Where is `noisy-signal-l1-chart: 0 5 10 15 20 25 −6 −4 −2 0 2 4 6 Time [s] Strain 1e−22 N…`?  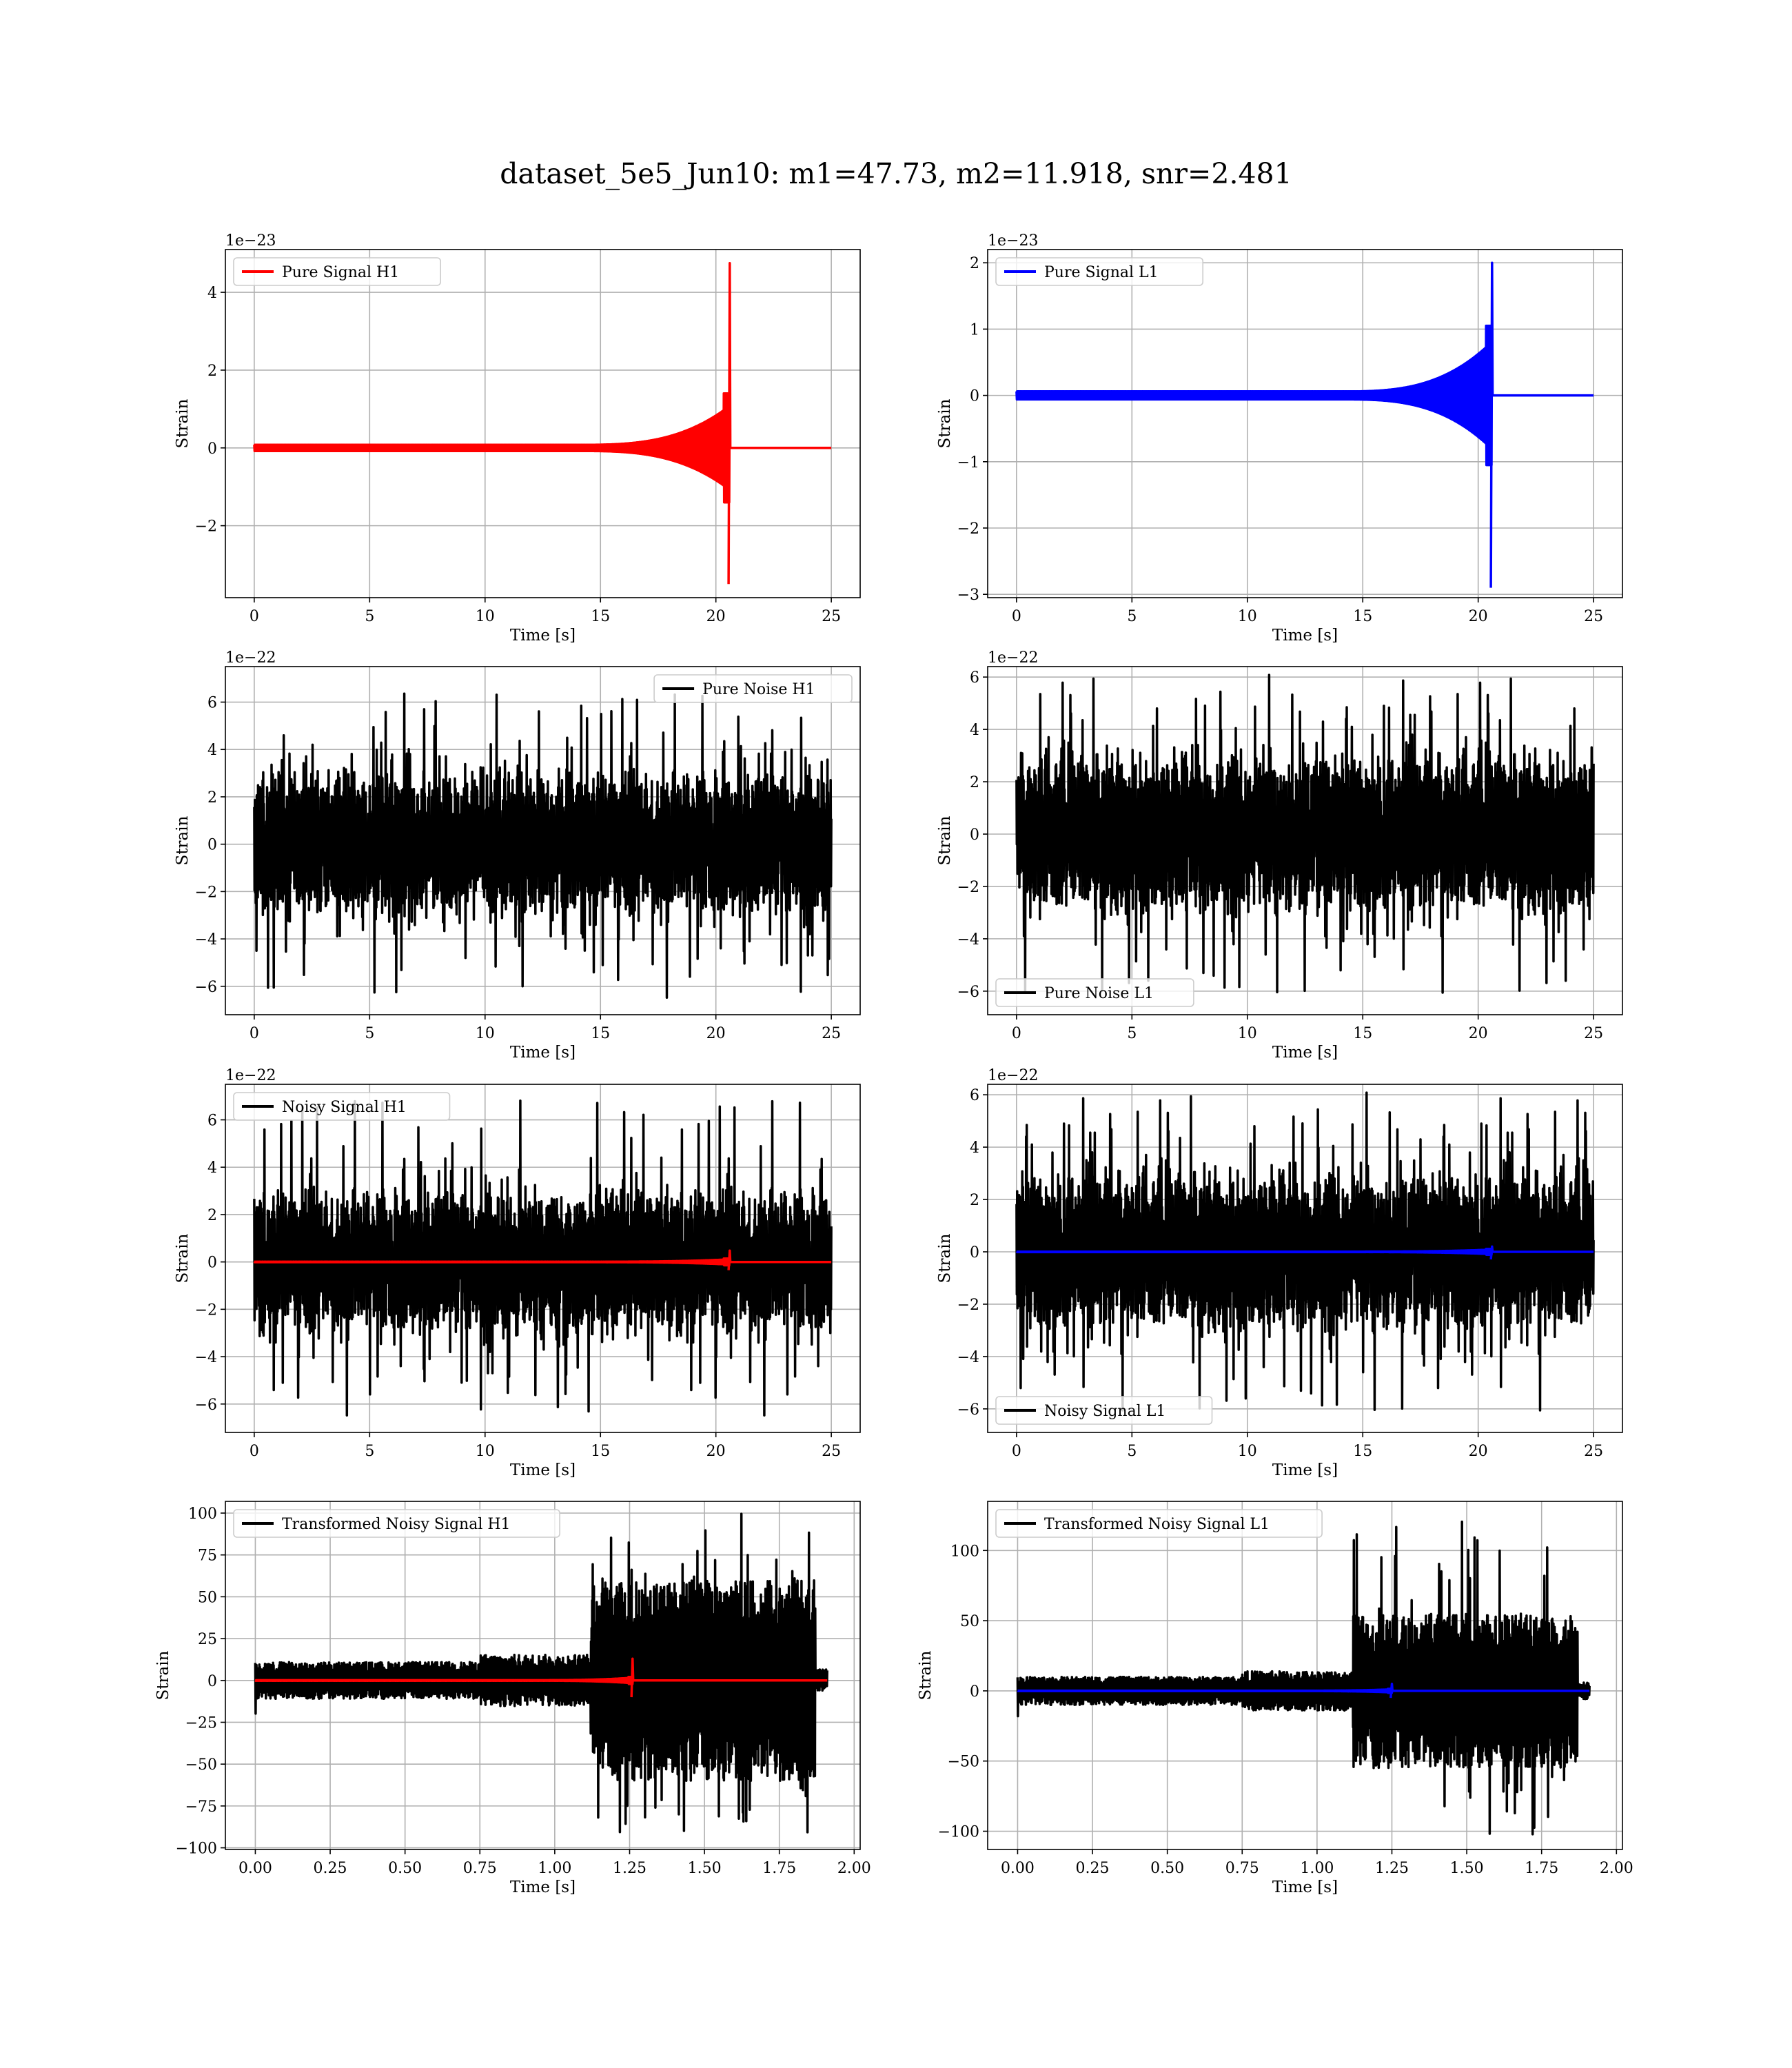
noisy-signal-l1-chart: 0 5 10 15 20 25 −6 −4 −2 0 2 4 6 Time [s] Strain 1e−22 N… is located at coordinates (1279, 1273).